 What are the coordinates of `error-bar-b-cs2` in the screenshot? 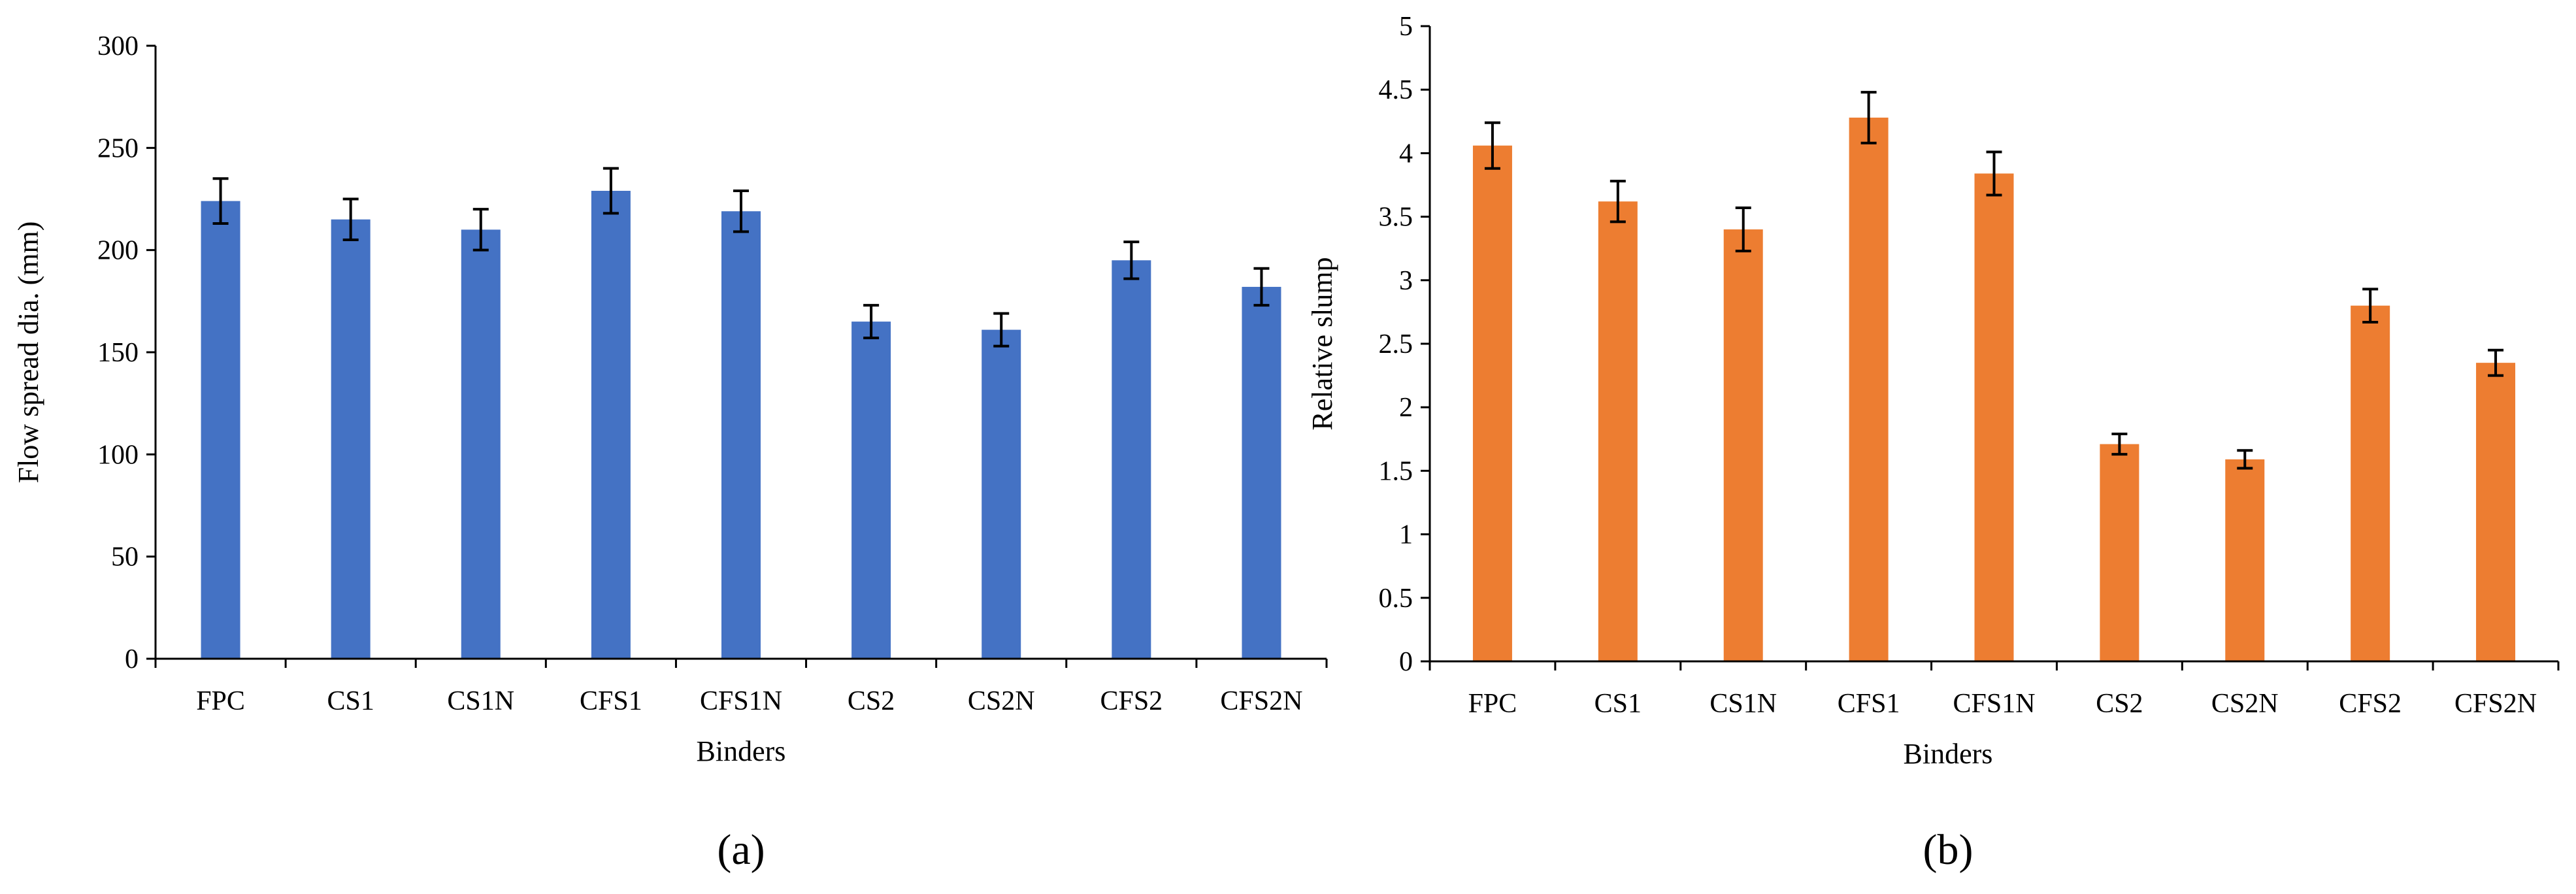 It's located at (2119, 445).